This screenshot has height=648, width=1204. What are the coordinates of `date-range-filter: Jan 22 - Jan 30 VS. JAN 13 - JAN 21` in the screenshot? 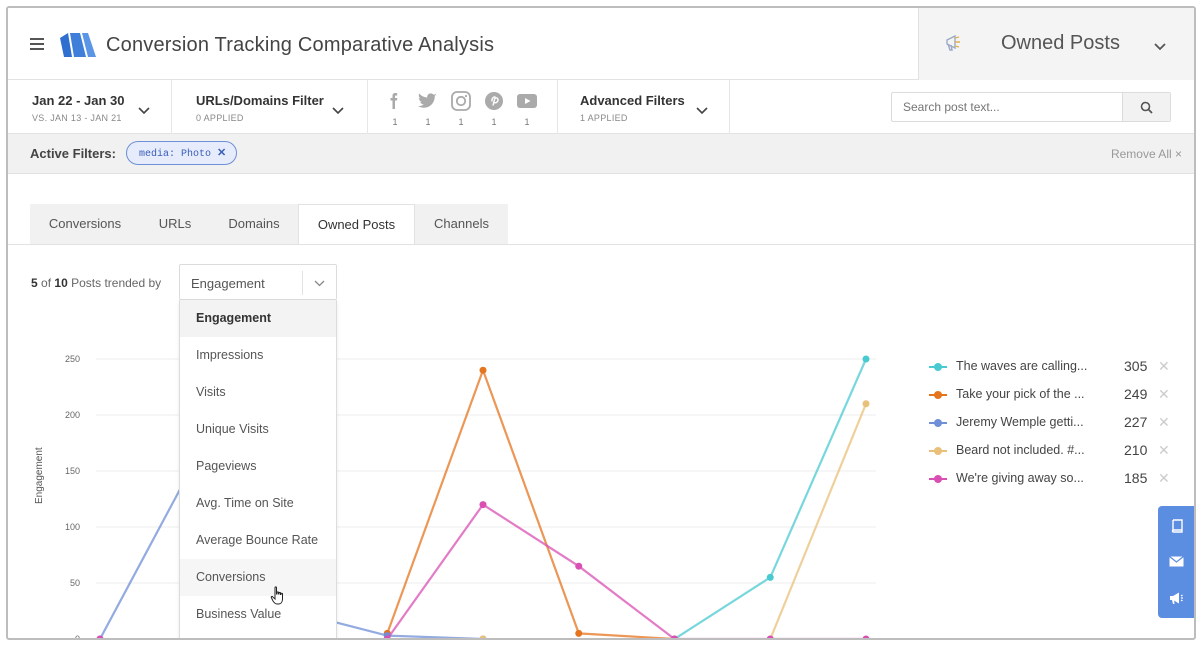 It's located at (90, 107).